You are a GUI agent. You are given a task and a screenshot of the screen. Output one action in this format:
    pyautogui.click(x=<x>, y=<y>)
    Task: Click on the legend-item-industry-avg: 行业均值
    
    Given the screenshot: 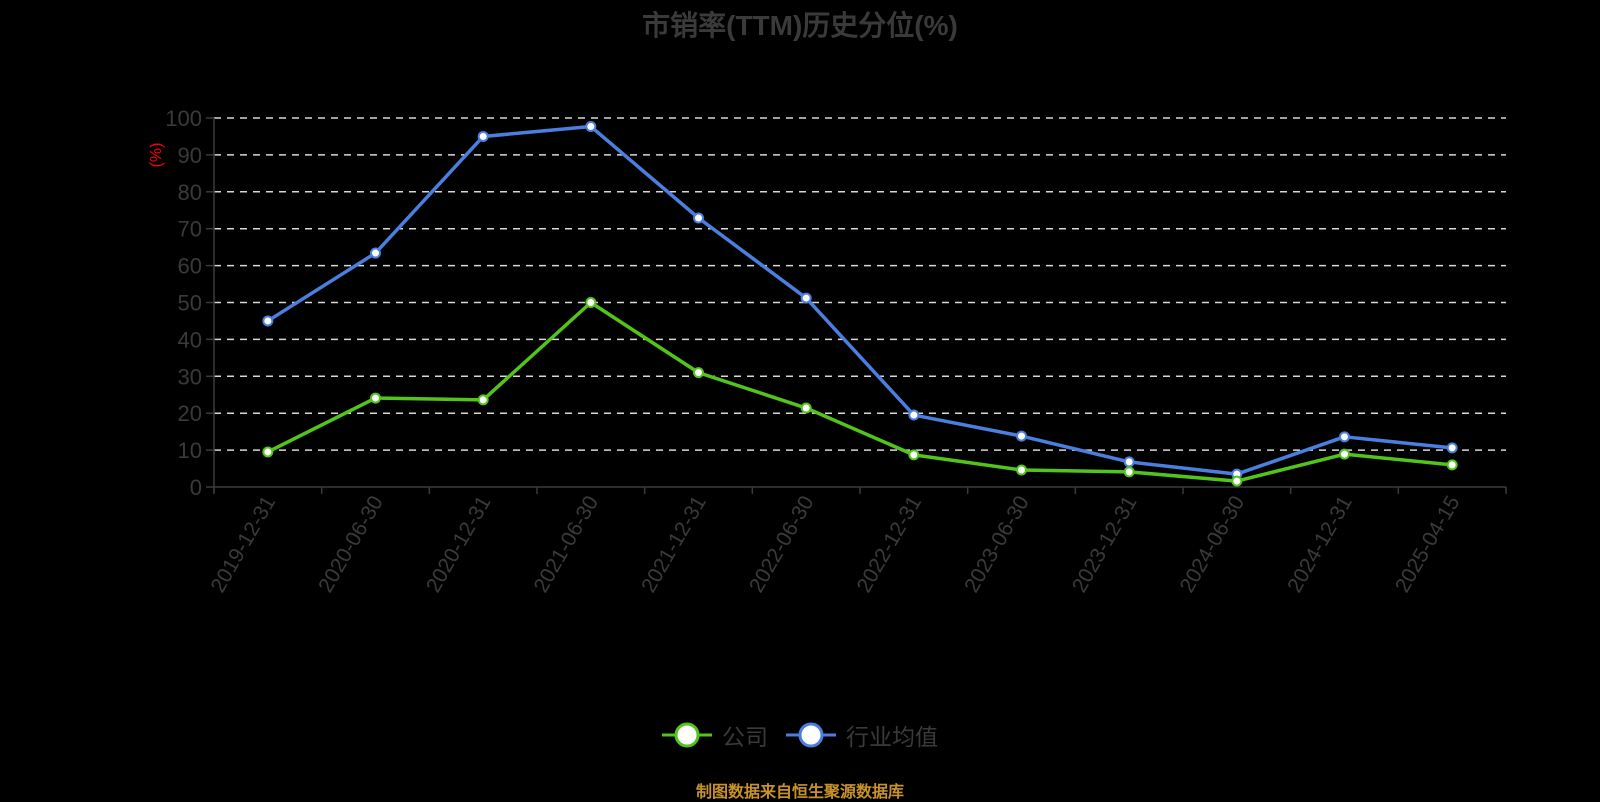 What is the action you would take?
    pyautogui.click(x=862, y=735)
    